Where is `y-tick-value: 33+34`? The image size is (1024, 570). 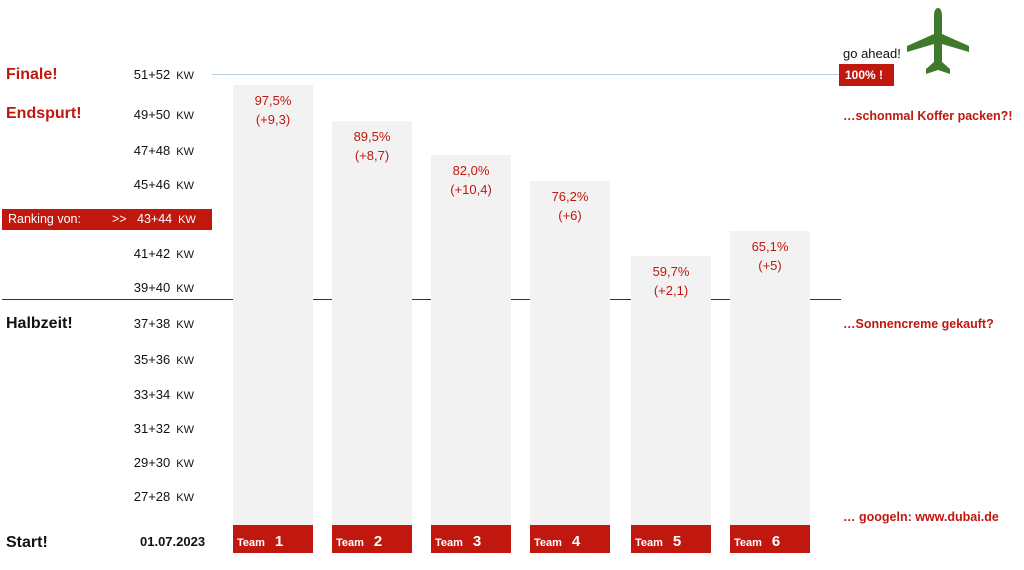 y-tick-value: 33+34 is located at coordinates (152, 394).